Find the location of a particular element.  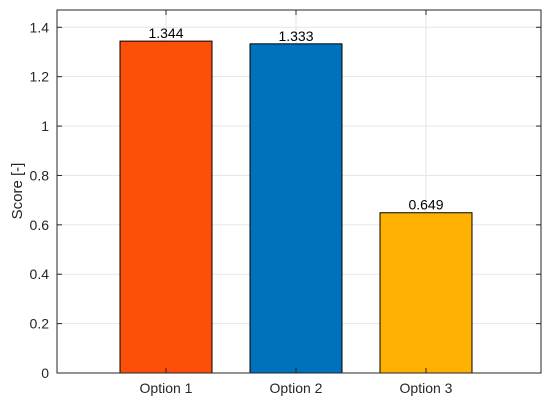

y-tick-label: 1 is located at coordinates (45, 126).